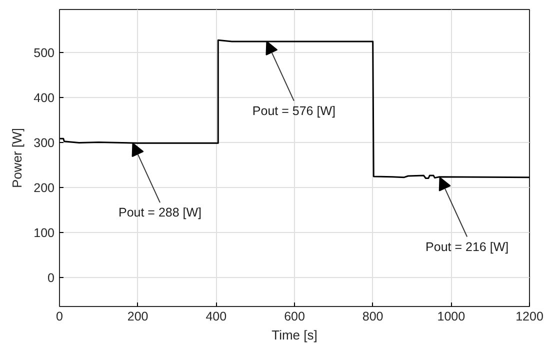  Describe the element at coordinates (60, 317) in the screenshot. I see `x-tick-label: 0` at that location.